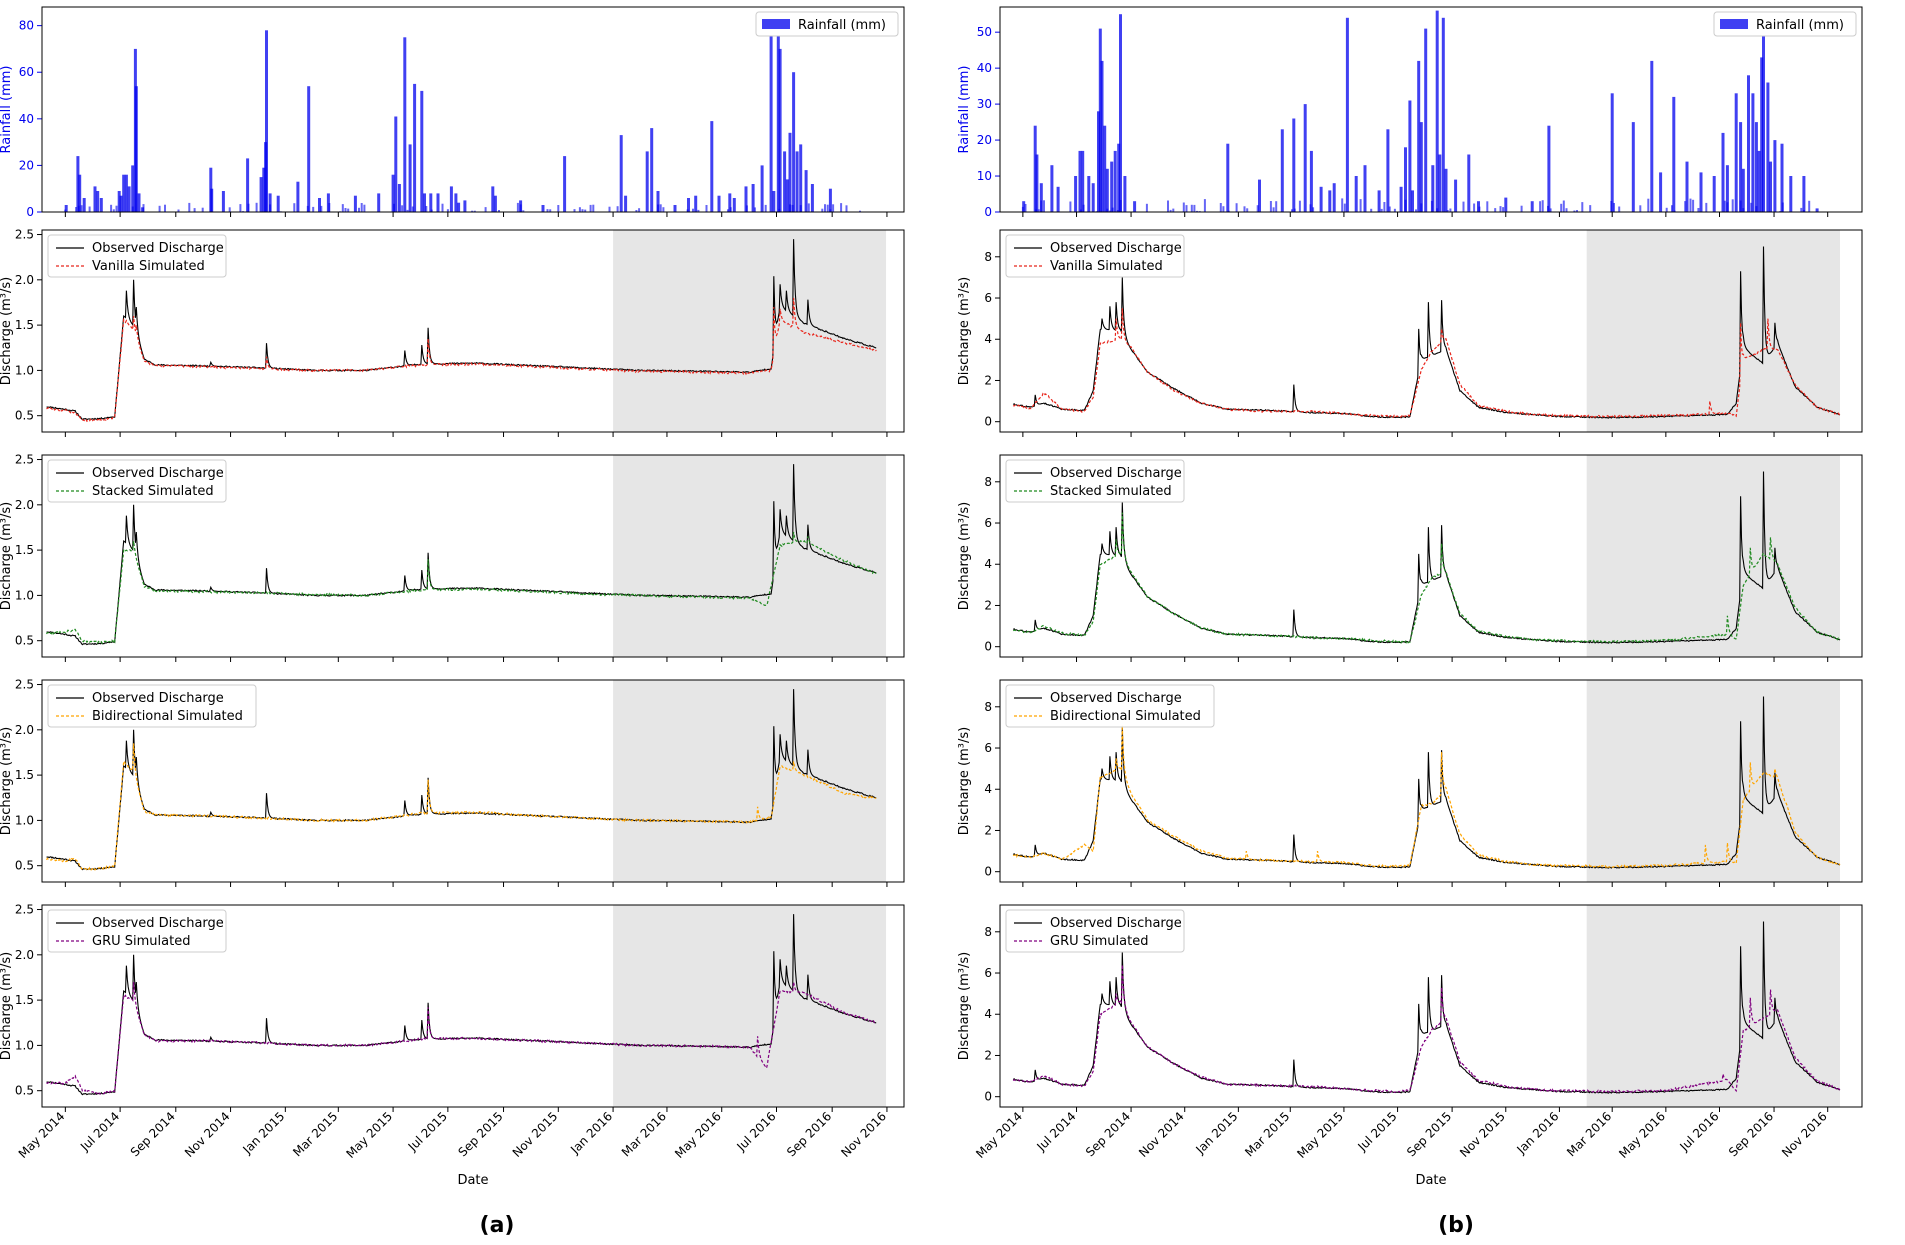 This screenshot has width=1905, height=1245. I want to click on ytick-label-a-1-0: 0.5, so click(24, 416).